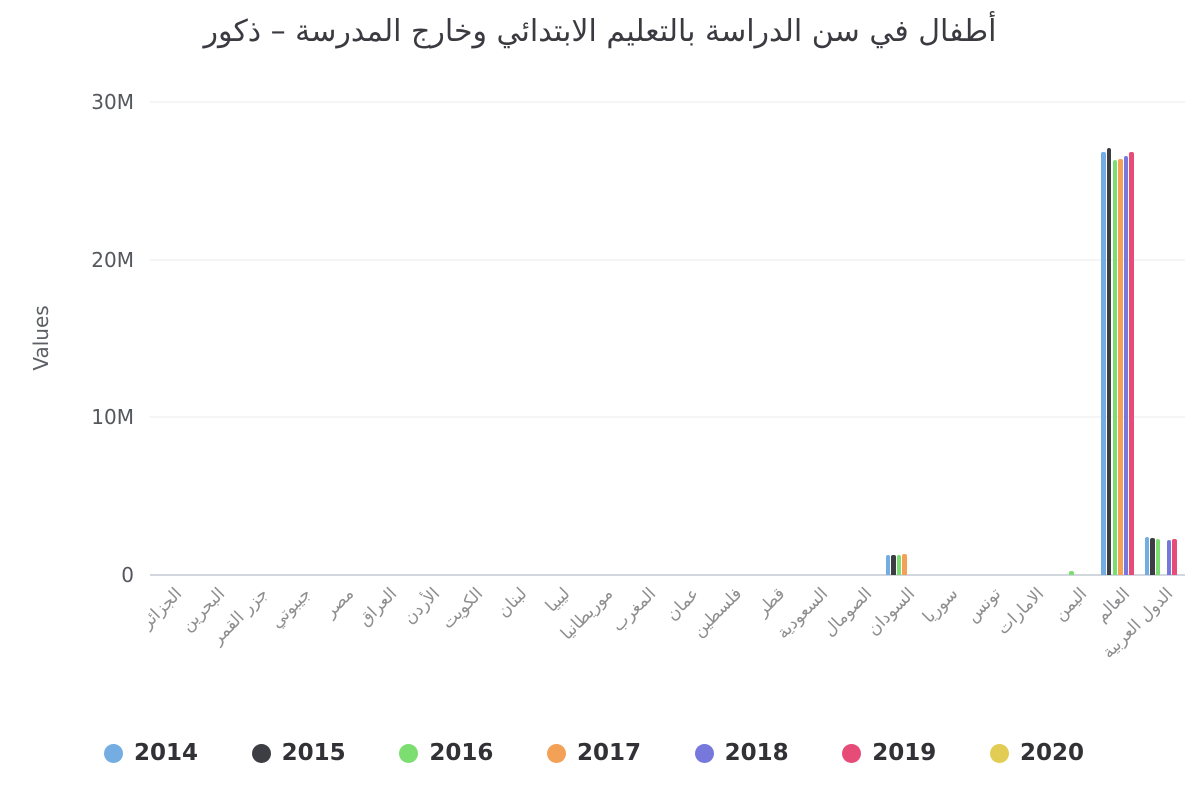 The width and height of the screenshot is (1200, 800). I want to click on legend-item-2020: 2020, so click(1036, 753).